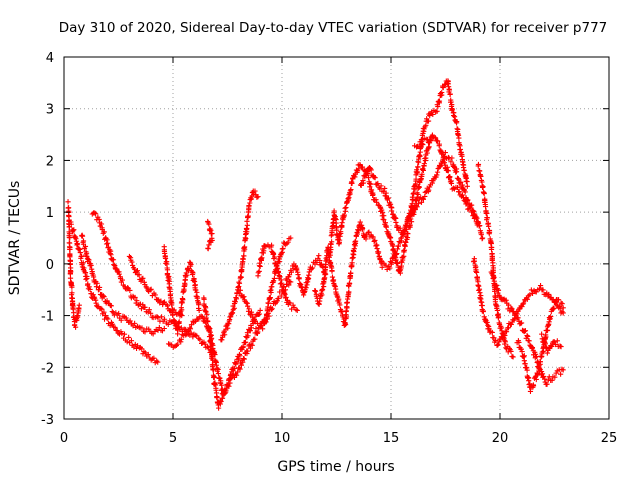 The width and height of the screenshot is (640, 480). I want to click on x-tick-labels: 0 5 10 15 20 25, so click(338, 438).